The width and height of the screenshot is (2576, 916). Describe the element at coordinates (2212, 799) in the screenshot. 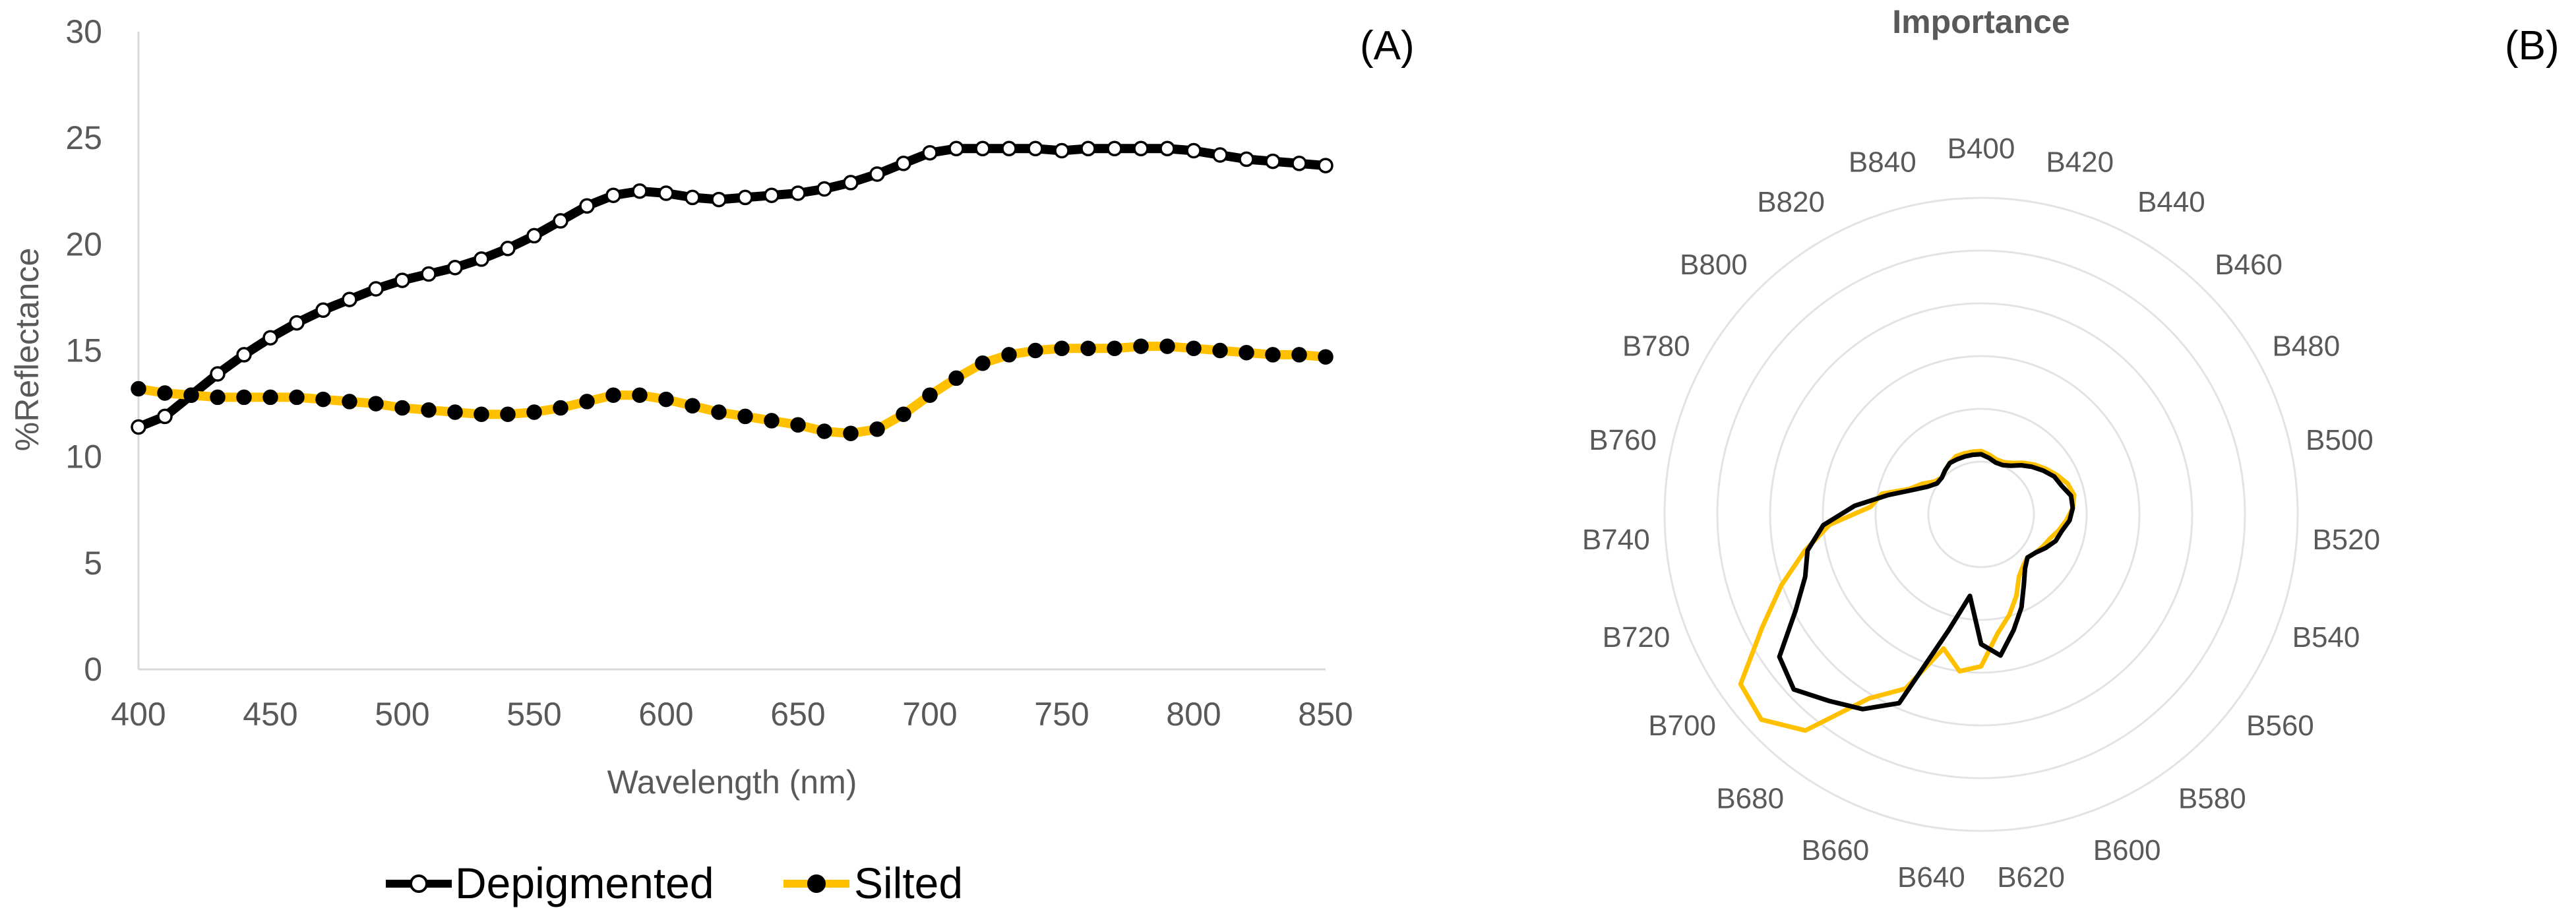

I see `radar-category-label: B580` at that location.